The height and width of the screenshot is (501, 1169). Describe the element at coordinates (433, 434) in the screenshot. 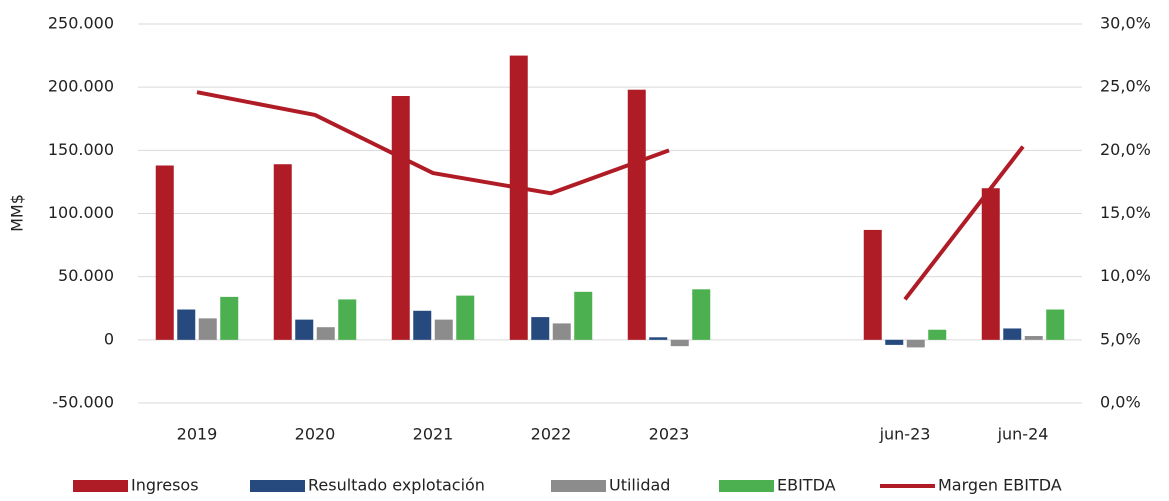

I see `x-tick-label: 2021` at that location.